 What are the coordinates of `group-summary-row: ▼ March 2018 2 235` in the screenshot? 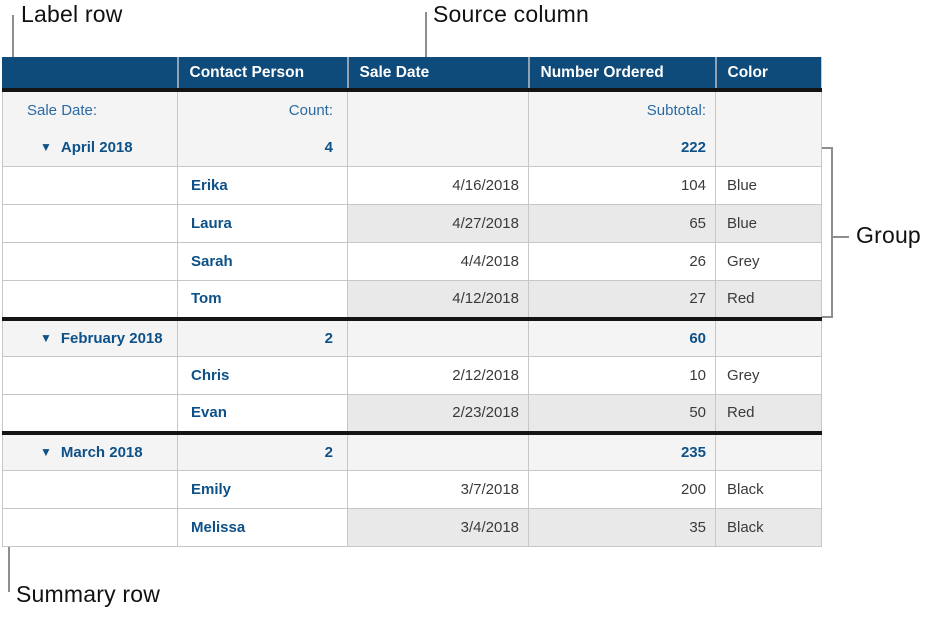 It's located at (412, 451).